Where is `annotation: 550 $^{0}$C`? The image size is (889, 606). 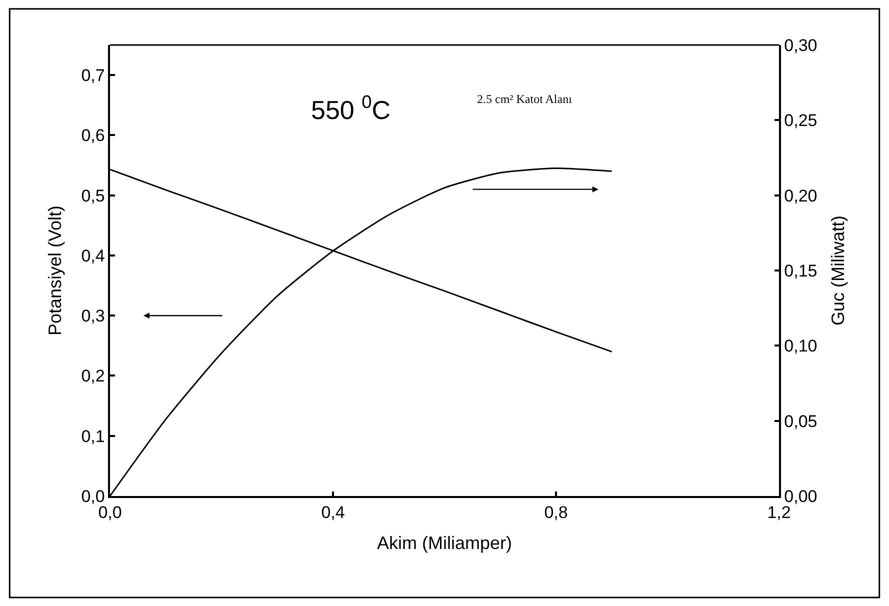
annotation: 550 $^{0}$C is located at coordinates (351, 108).